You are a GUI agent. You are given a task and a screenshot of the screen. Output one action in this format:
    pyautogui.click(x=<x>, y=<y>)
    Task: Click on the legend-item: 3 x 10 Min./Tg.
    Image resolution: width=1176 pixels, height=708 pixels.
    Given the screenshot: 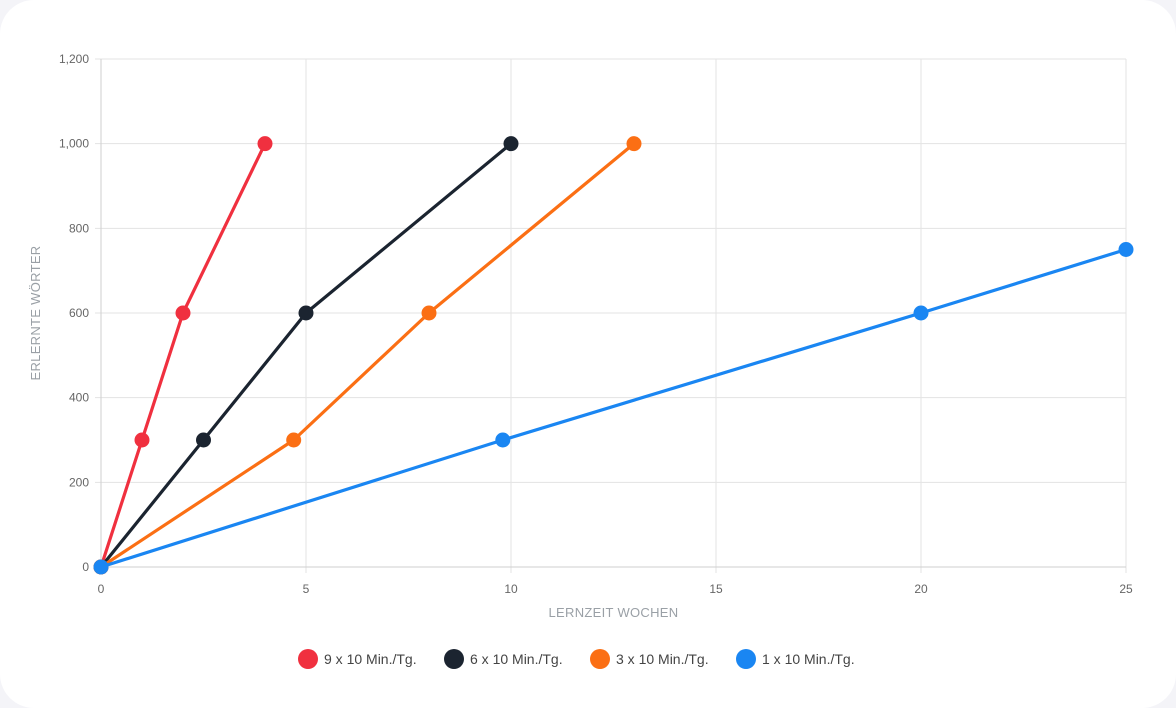 What is the action you would take?
    pyautogui.click(x=649, y=659)
    